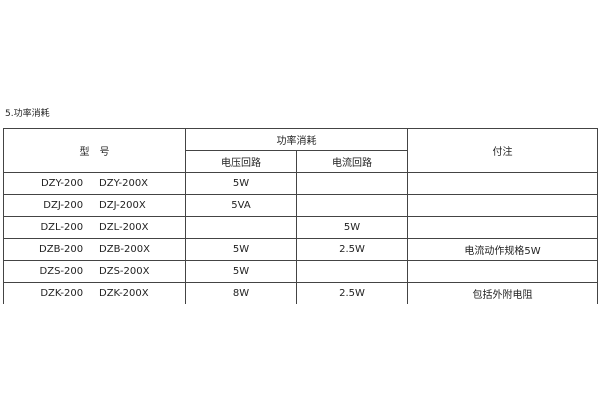 This screenshot has height=400, width=600. I want to click on cell-model: DZL-200 DZL-200X, so click(94, 227).